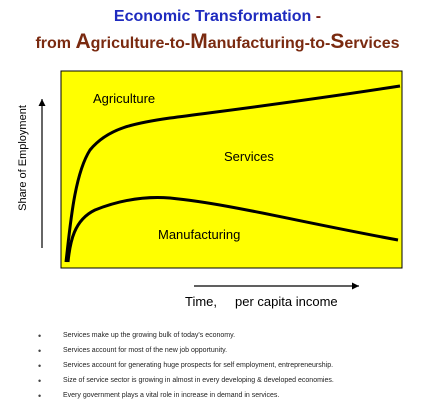 The width and height of the screenshot is (435, 414). Describe the element at coordinates (269, 43) in the screenshot. I see `title-manufacturing: anufacturing-to-` at that location.